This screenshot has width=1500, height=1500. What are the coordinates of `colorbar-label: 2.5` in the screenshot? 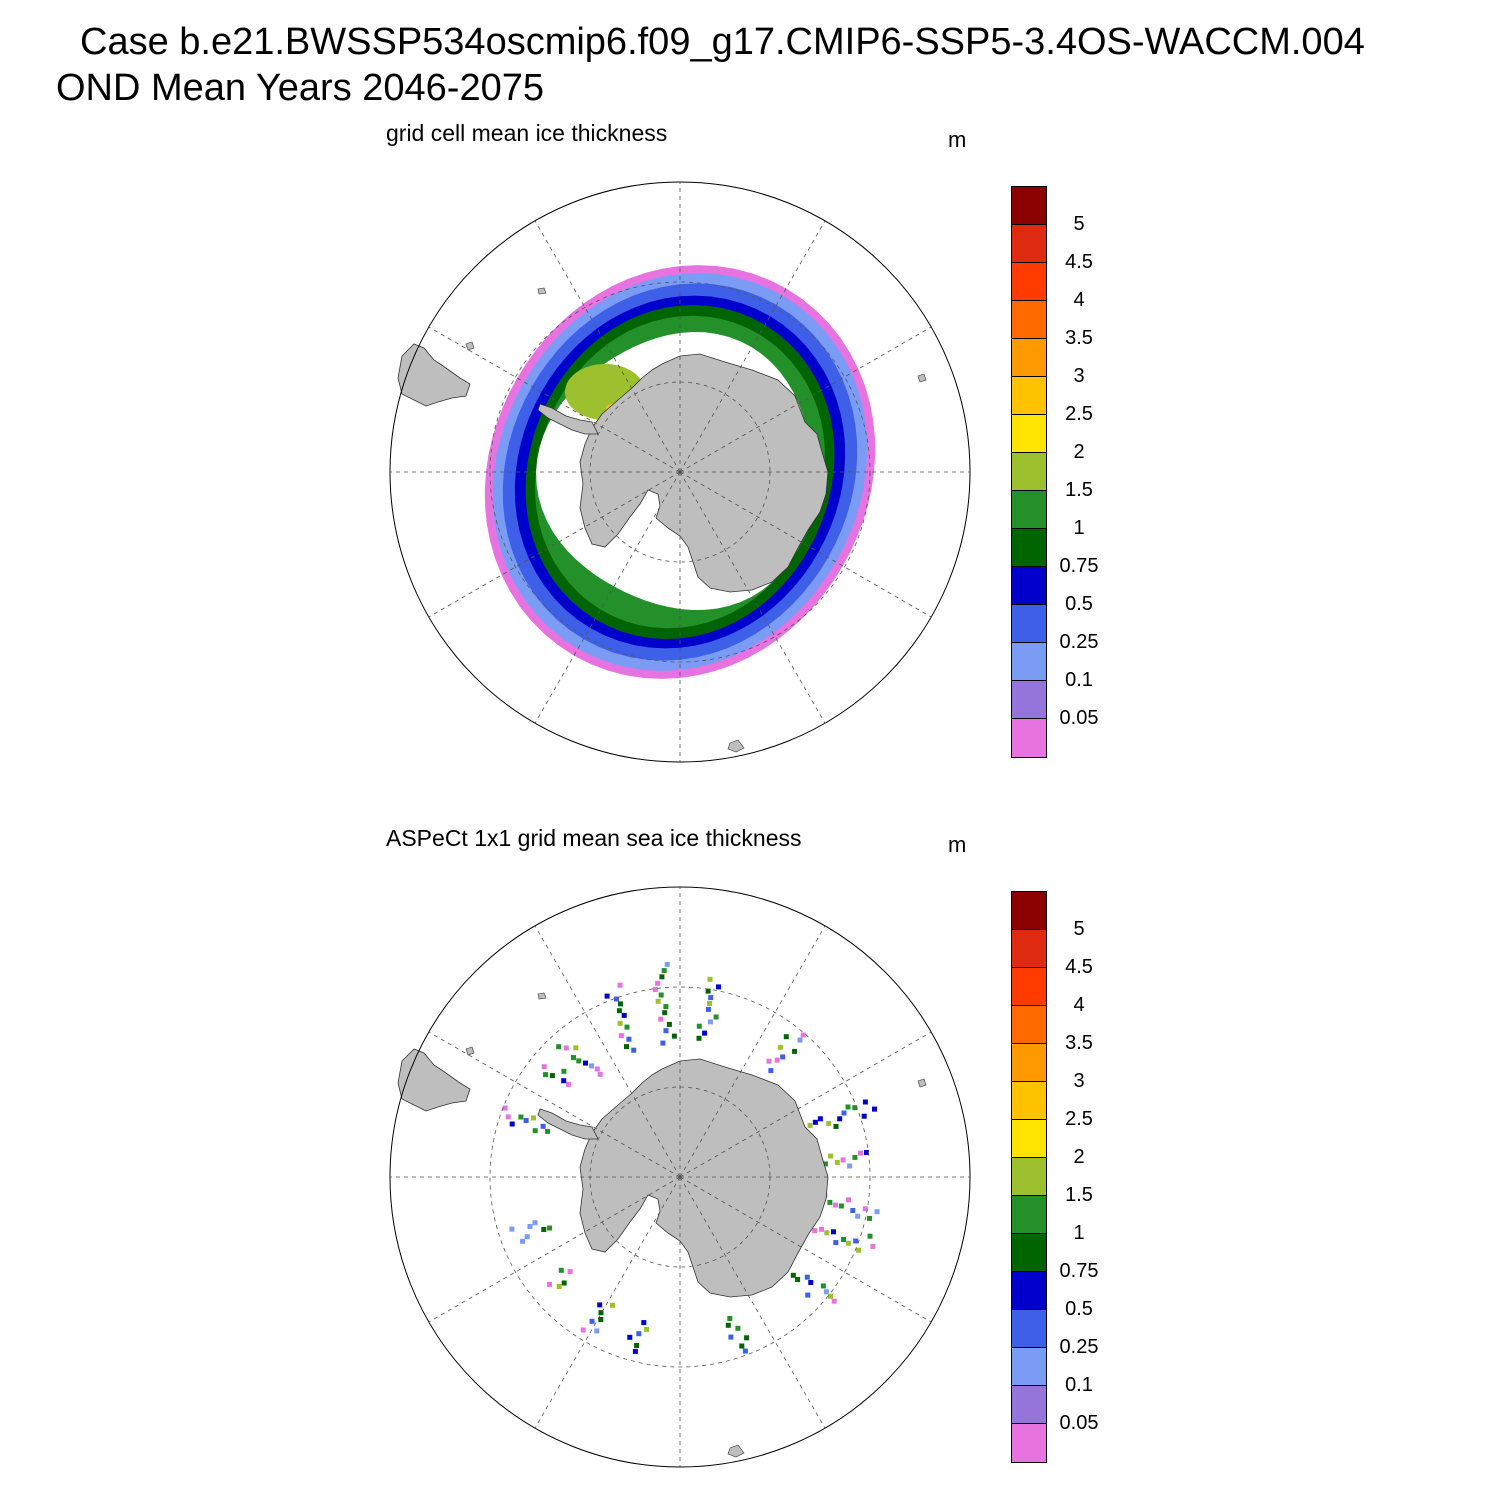 It's located at (1079, 414).